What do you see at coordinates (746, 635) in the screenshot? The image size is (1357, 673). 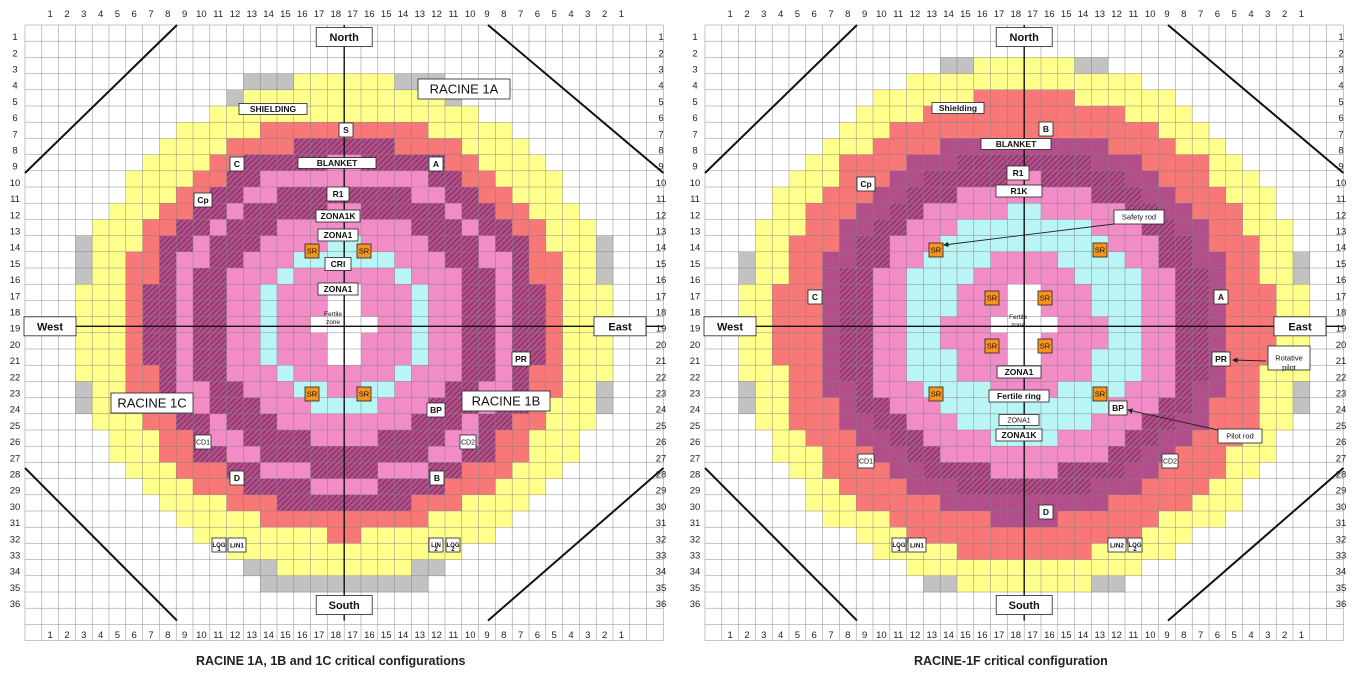 I see `column-label: 2` at bounding box center [746, 635].